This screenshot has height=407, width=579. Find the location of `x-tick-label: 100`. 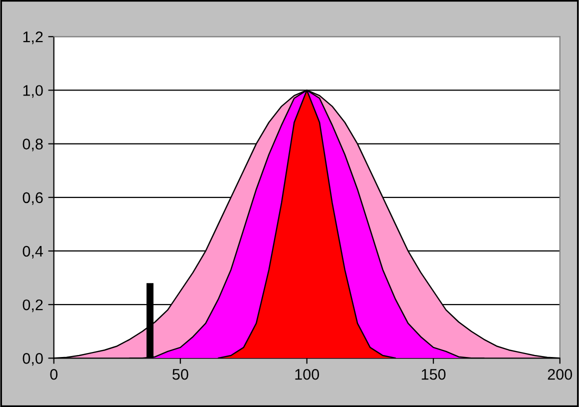

x-tick-label: 100 is located at coordinates (307, 374).